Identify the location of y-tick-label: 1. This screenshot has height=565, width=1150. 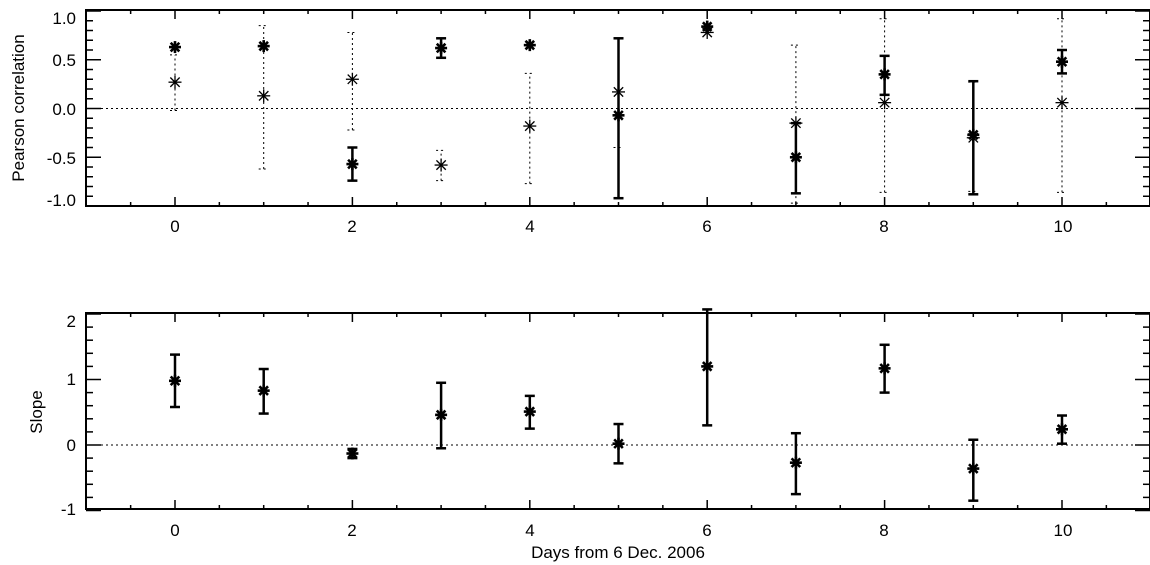
(71, 379).